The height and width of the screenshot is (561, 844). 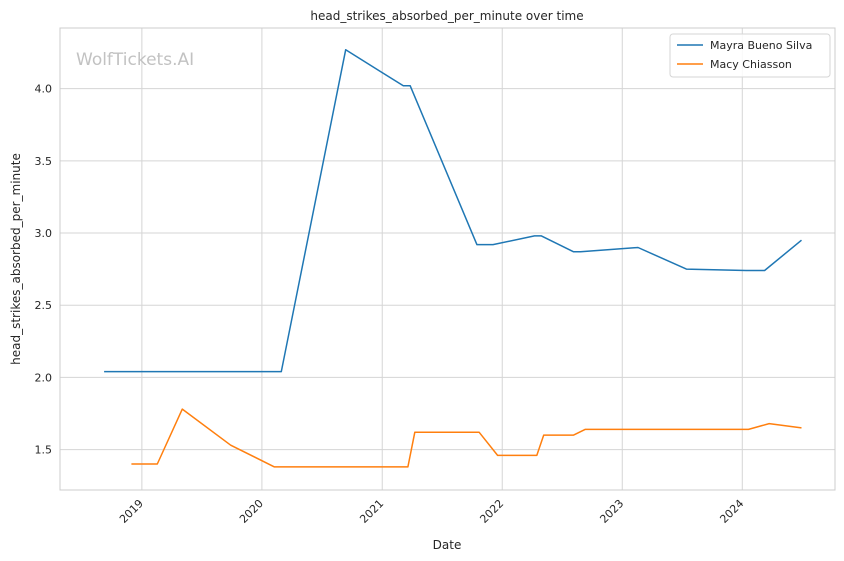 I want to click on legend: Mayra Bueno Silva Macy Chiasson, so click(x=750, y=55).